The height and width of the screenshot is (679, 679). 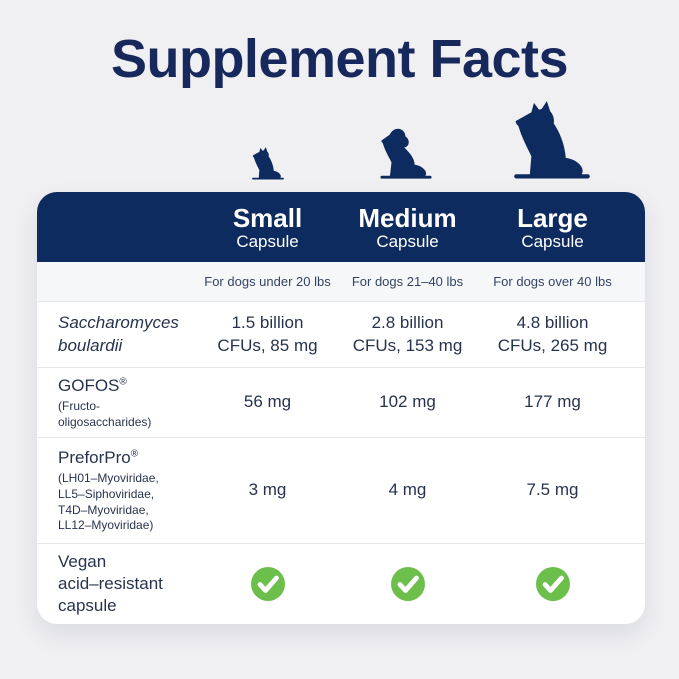 I want to click on value-large: 177 mg, so click(x=552, y=402).